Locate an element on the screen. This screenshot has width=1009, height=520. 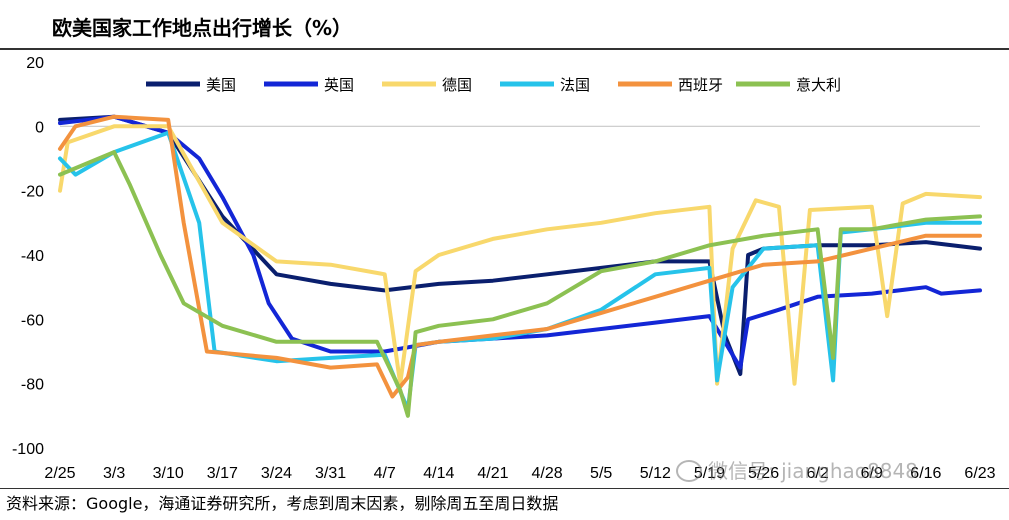
chart-title: 欧美国家工作地点出行增长（%） is located at coordinates (202, 28).